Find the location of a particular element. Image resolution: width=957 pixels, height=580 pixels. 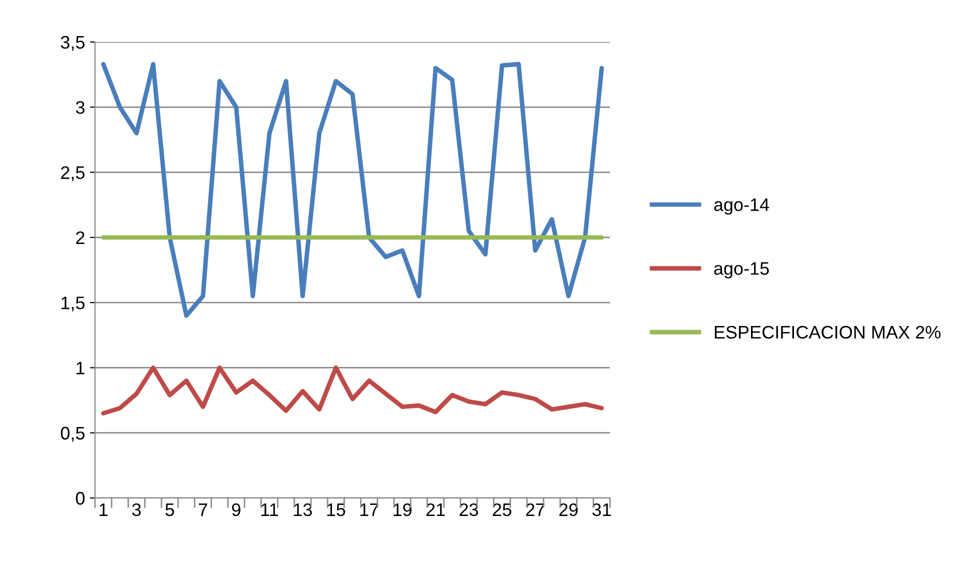

x-tick-label: 9 is located at coordinates (236, 509).